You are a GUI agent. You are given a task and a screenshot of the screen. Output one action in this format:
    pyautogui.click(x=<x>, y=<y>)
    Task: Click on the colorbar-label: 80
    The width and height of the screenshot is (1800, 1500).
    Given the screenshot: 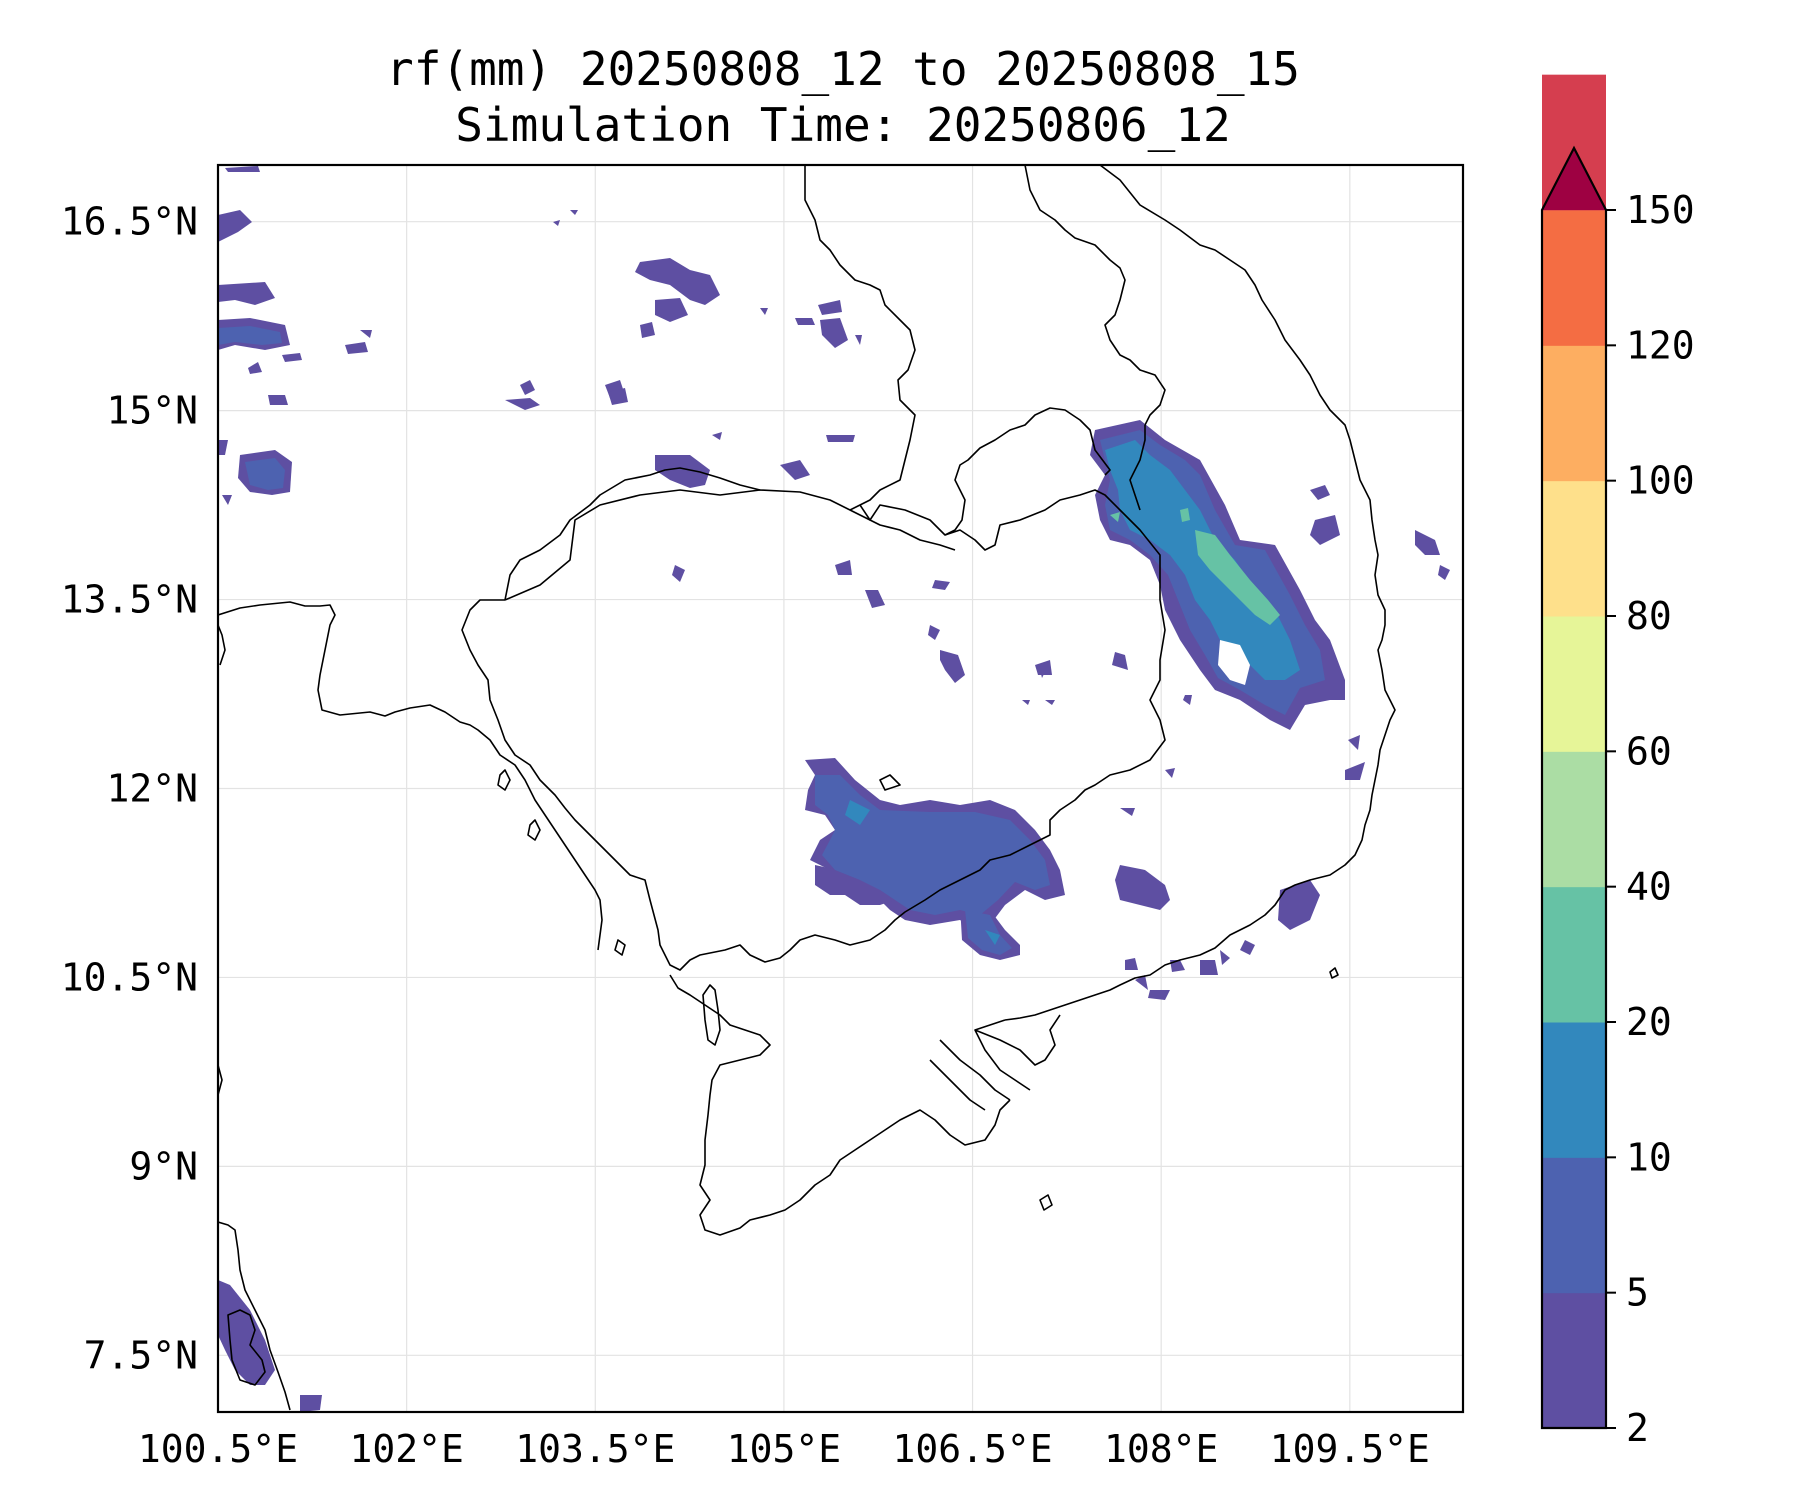 What is the action you would take?
    pyautogui.click(x=1649, y=616)
    